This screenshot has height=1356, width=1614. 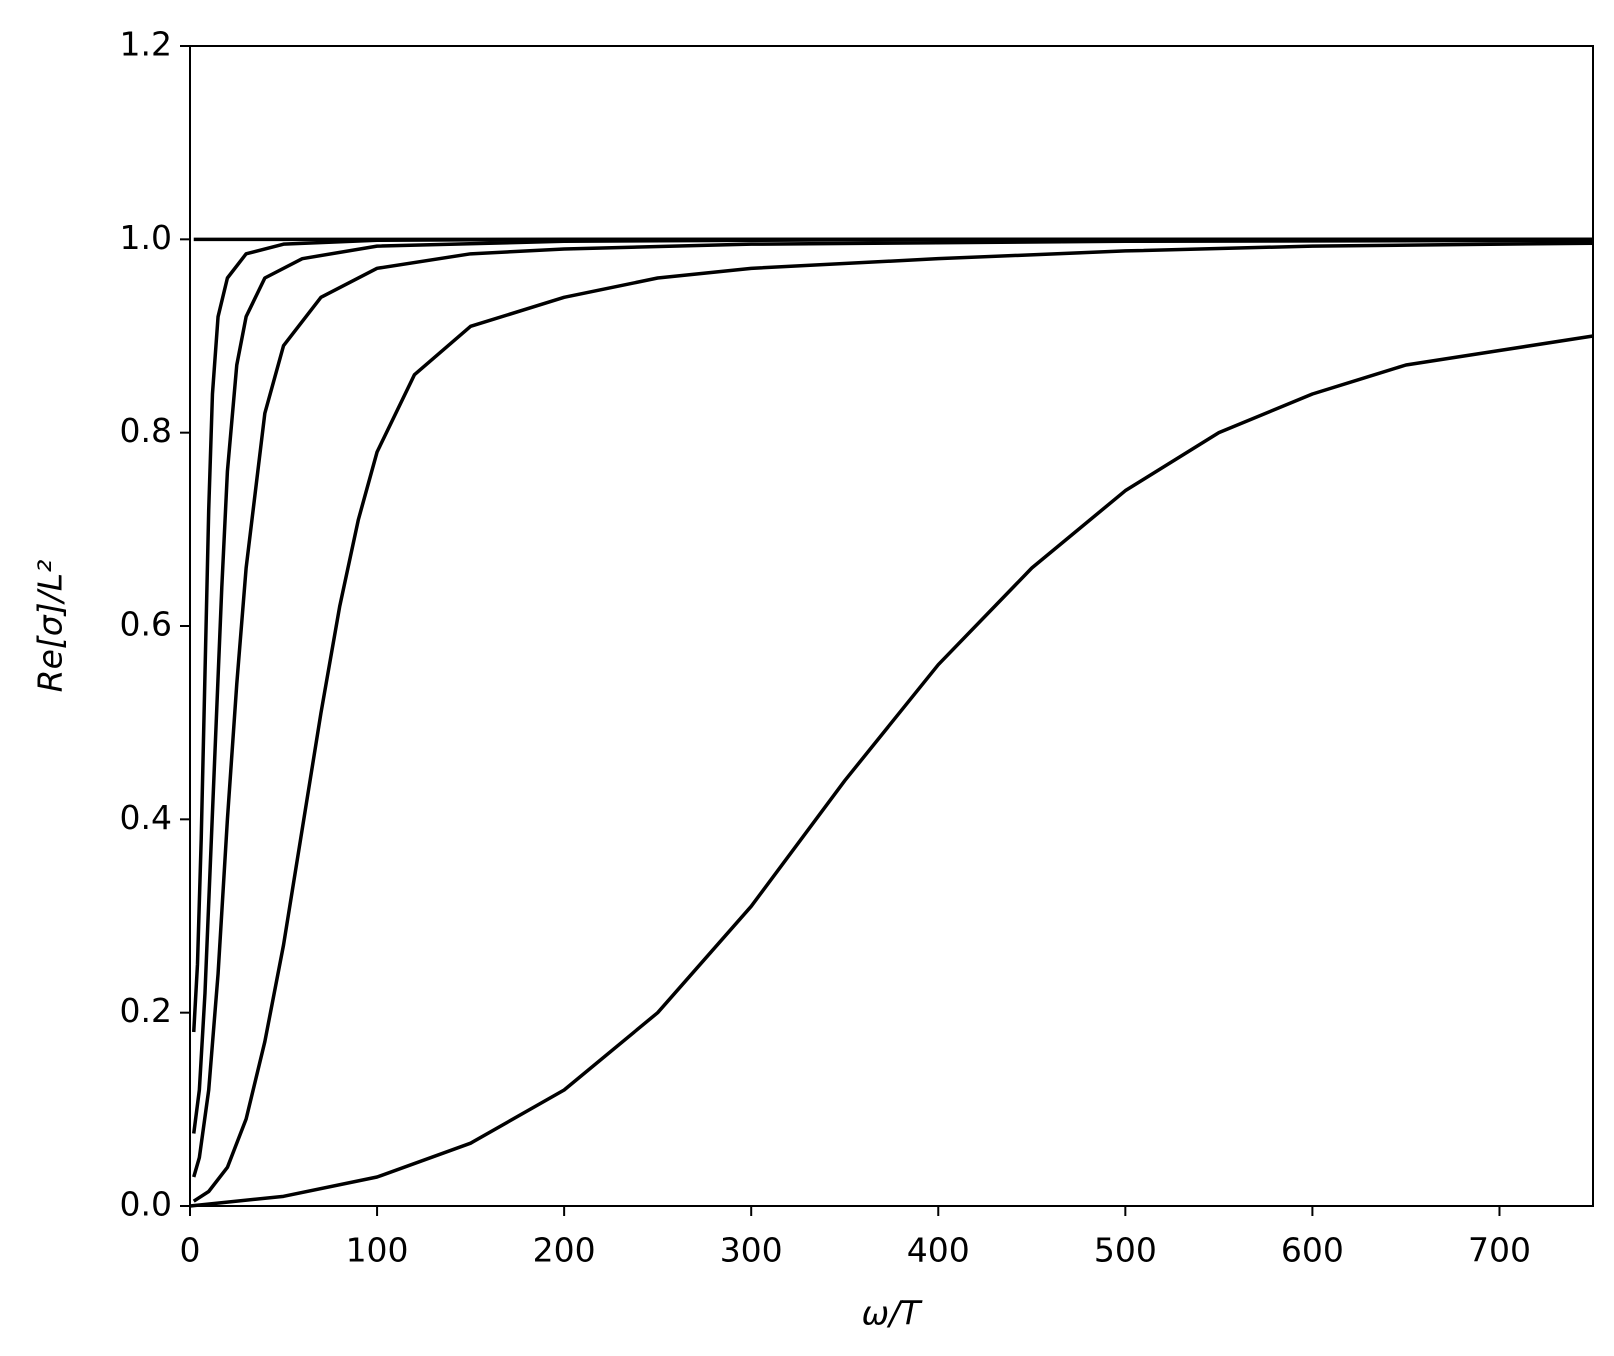 What do you see at coordinates (751, 1250) in the screenshot?
I see `x-tick-label: 300` at bounding box center [751, 1250].